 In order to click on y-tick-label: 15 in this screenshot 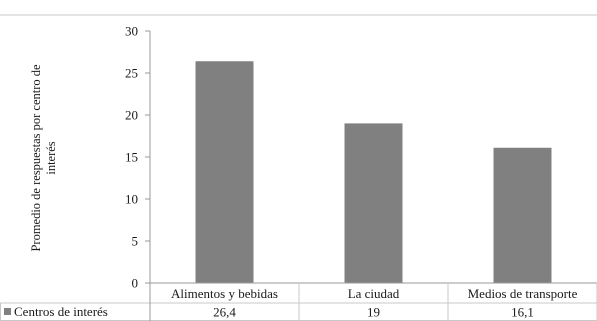, I will do `click(131, 157)`.